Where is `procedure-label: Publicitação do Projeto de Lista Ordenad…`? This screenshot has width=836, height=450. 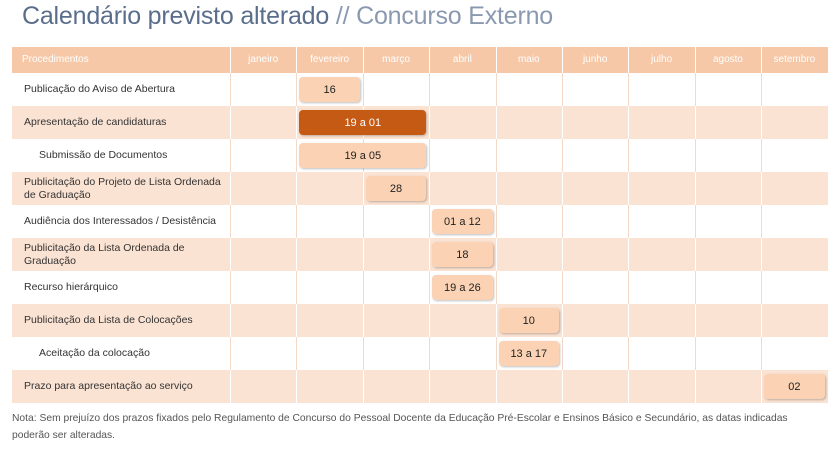 procedure-label: Publicitação do Projeto de Lista Ordenad… is located at coordinates (122, 188).